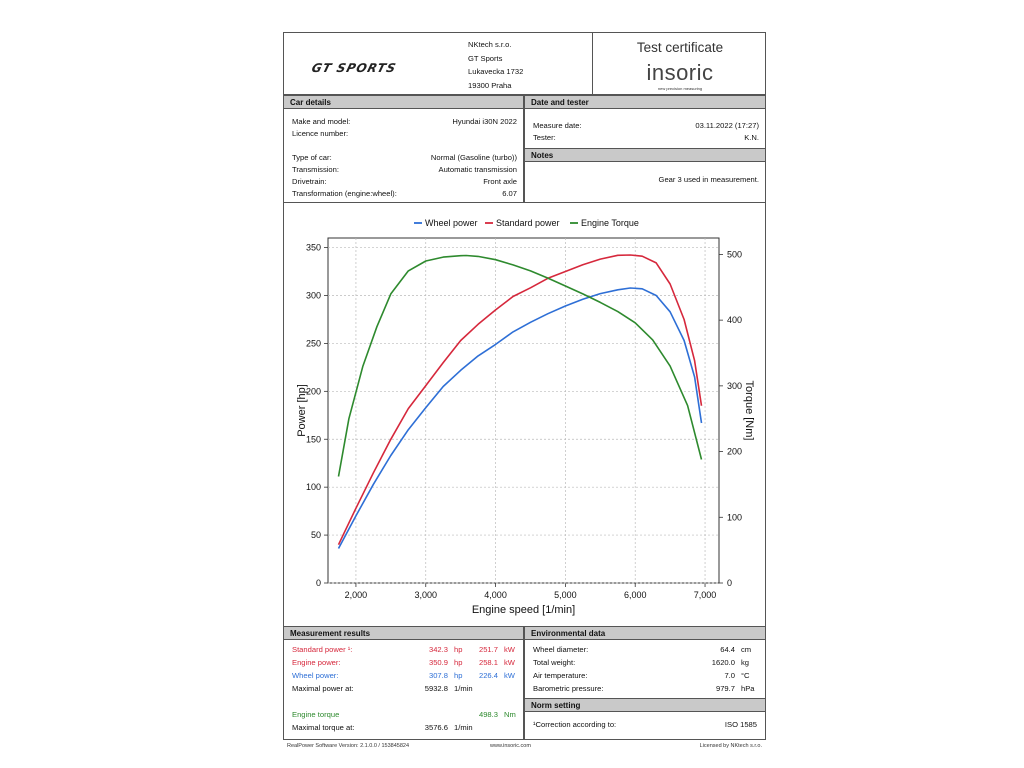 Image resolution: width=1024 pixels, height=768 pixels. What do you see at coordinates (356, 595) in the screenshot?
I see `x-tick-label: 2,000` at bounding box center [356, 595].